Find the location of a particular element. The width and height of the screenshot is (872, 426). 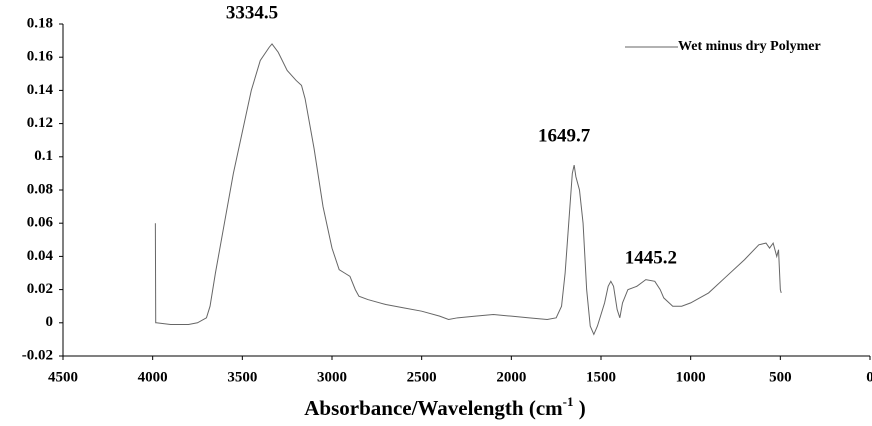

legend-label: Wet minus dry Polymer is located at coordinates (749, 46).